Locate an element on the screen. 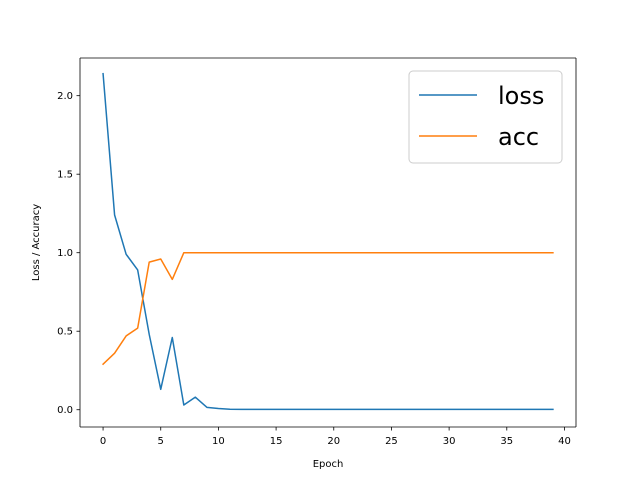  legend-label-loss: loss is located at coordinates (521, 96).